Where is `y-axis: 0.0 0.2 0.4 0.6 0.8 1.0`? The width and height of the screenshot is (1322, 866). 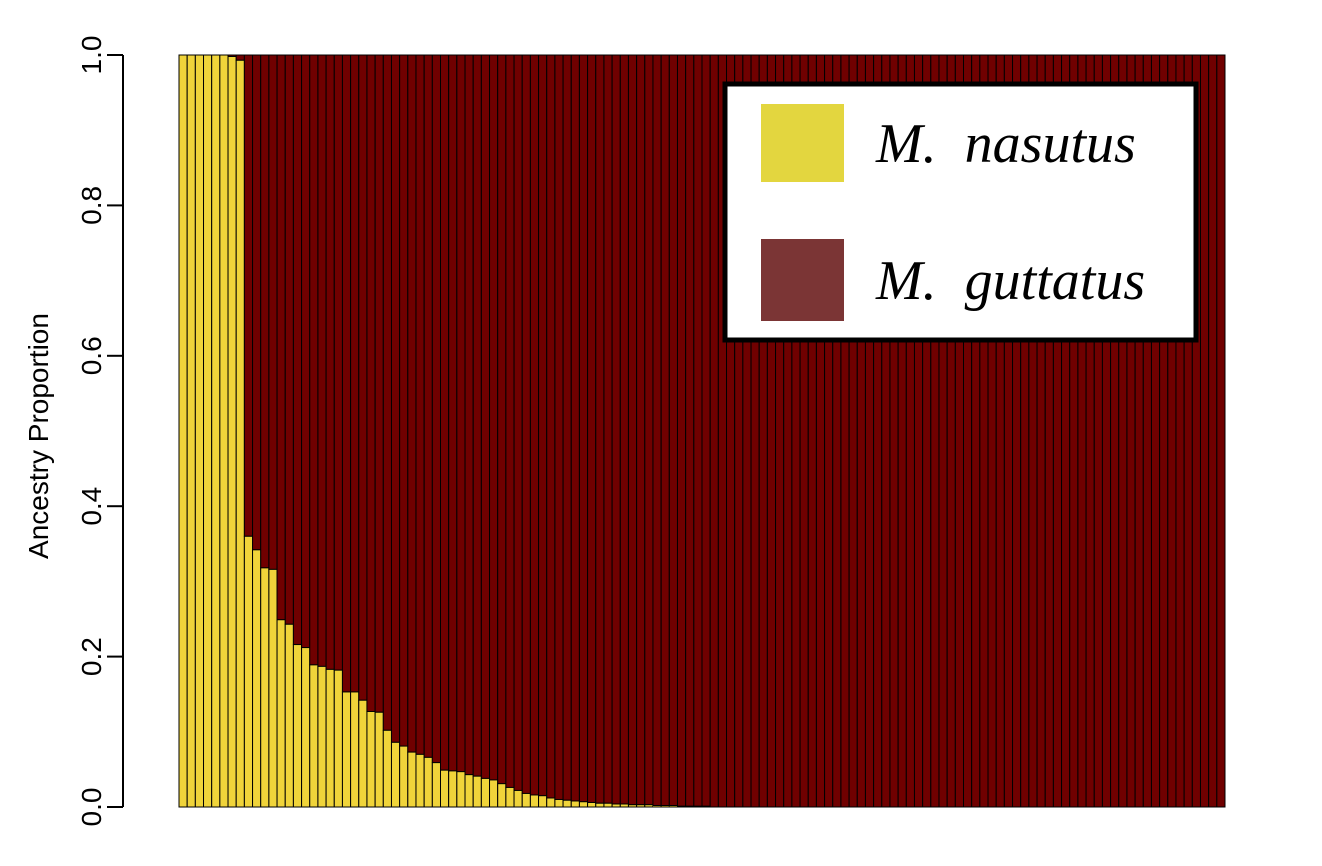 y-axis: 0.0 0.2 0.4 0.6 0.8 1.0 is located at coordinates (100, 431).